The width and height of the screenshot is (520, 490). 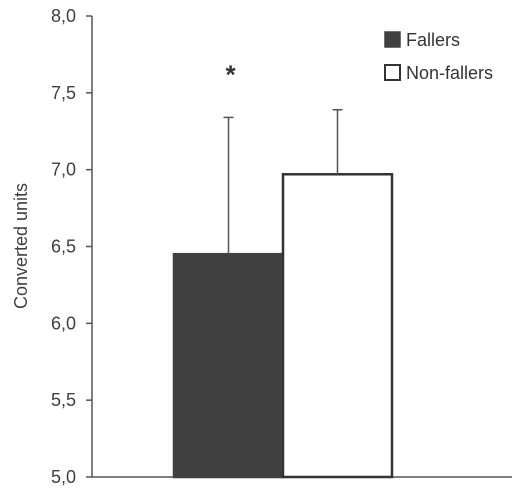 I want to click on y-tick-label: 5,0, so click(x=63, y=477).